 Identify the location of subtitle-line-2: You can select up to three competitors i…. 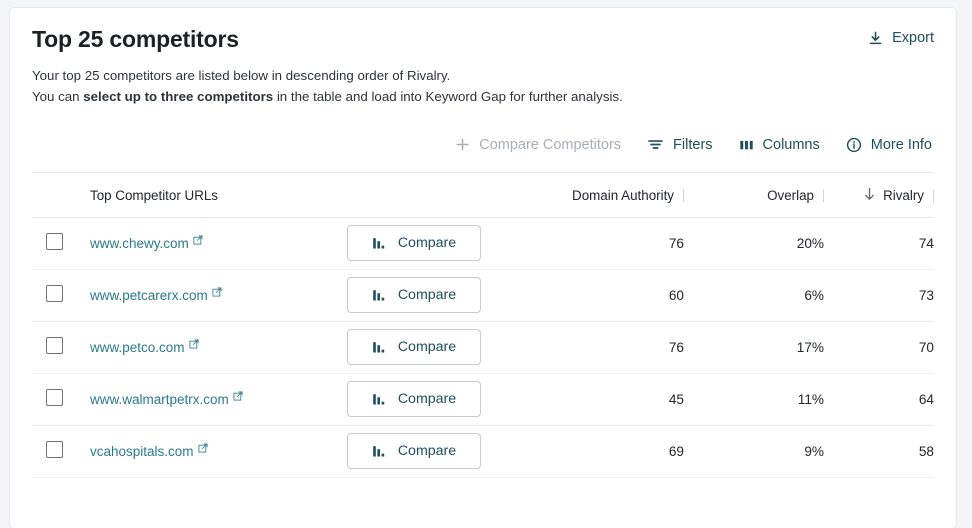
(483, 97).